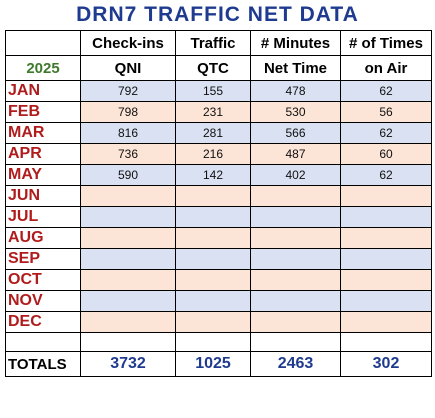  I want to click on value-cell: 402, so click(295, 175).